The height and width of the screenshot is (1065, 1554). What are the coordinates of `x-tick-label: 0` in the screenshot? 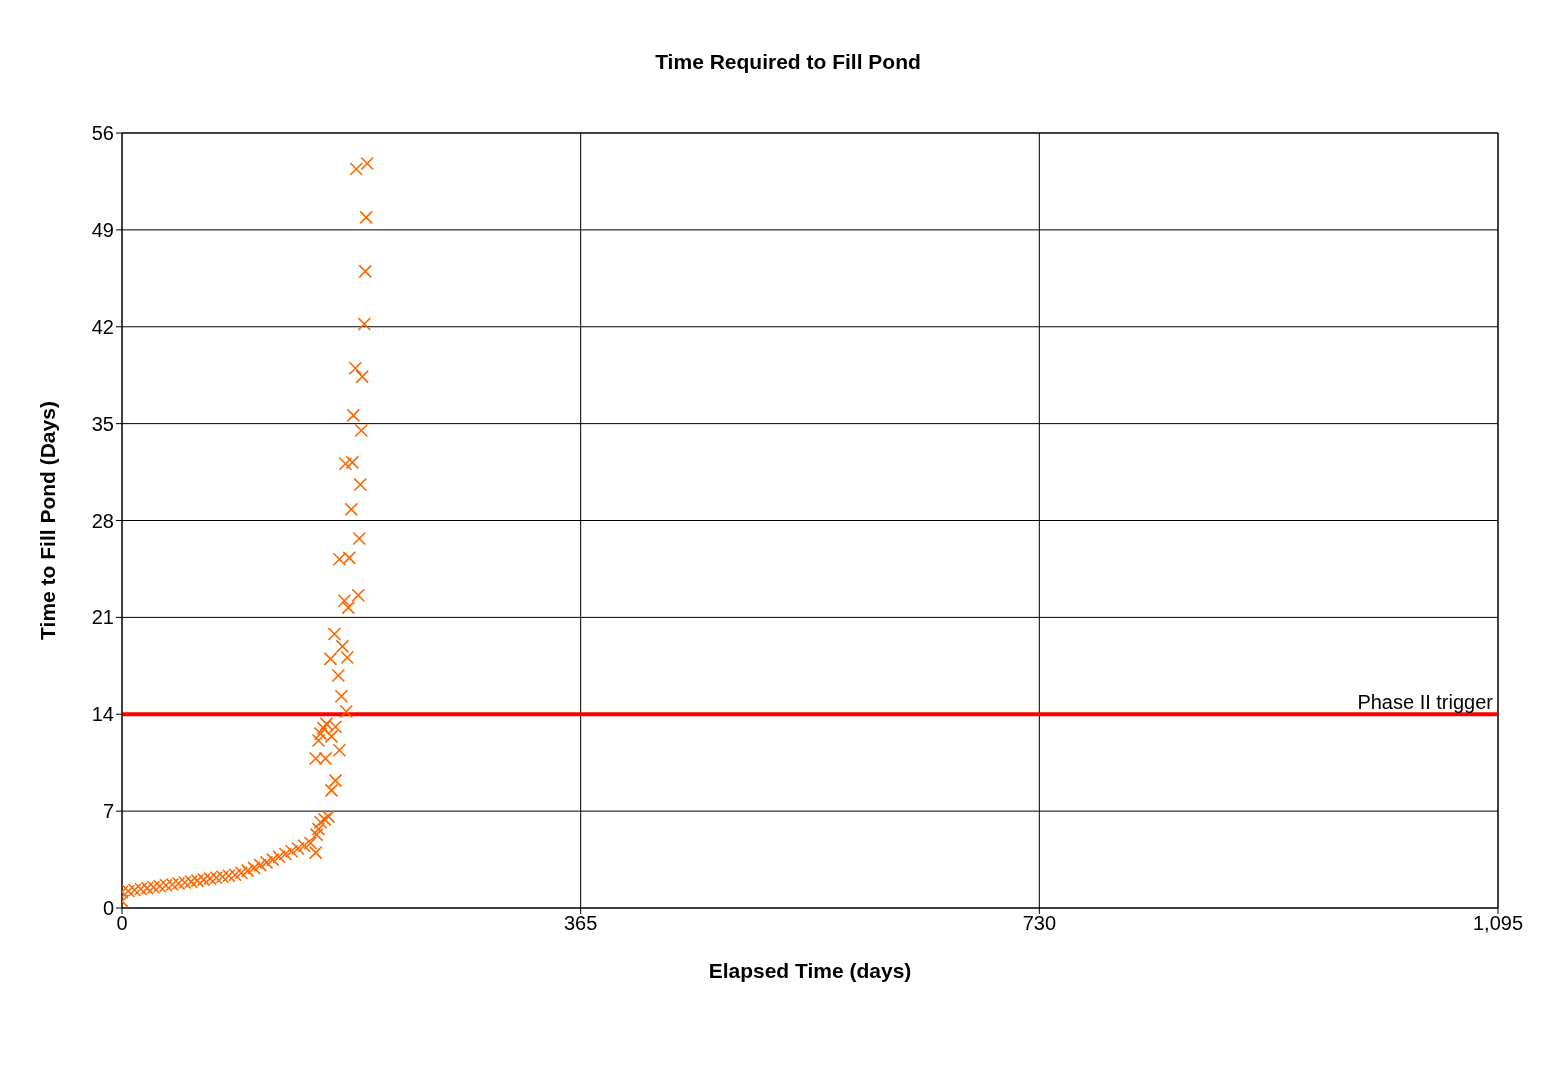 It's located at (122, 923).